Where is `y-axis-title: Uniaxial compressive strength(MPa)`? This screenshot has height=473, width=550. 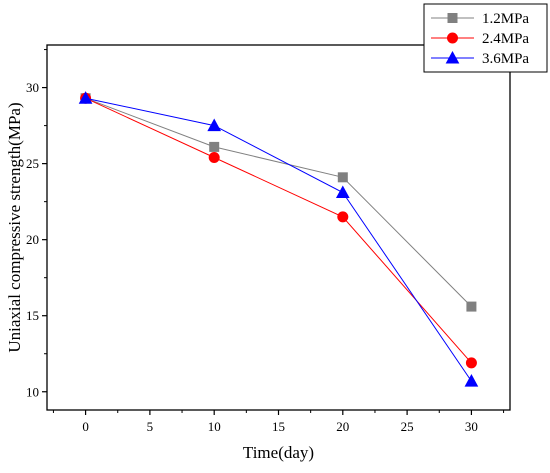 y-axis-title: Uniaxial compressive strength(MPa) is located at coordinates (14, 227).